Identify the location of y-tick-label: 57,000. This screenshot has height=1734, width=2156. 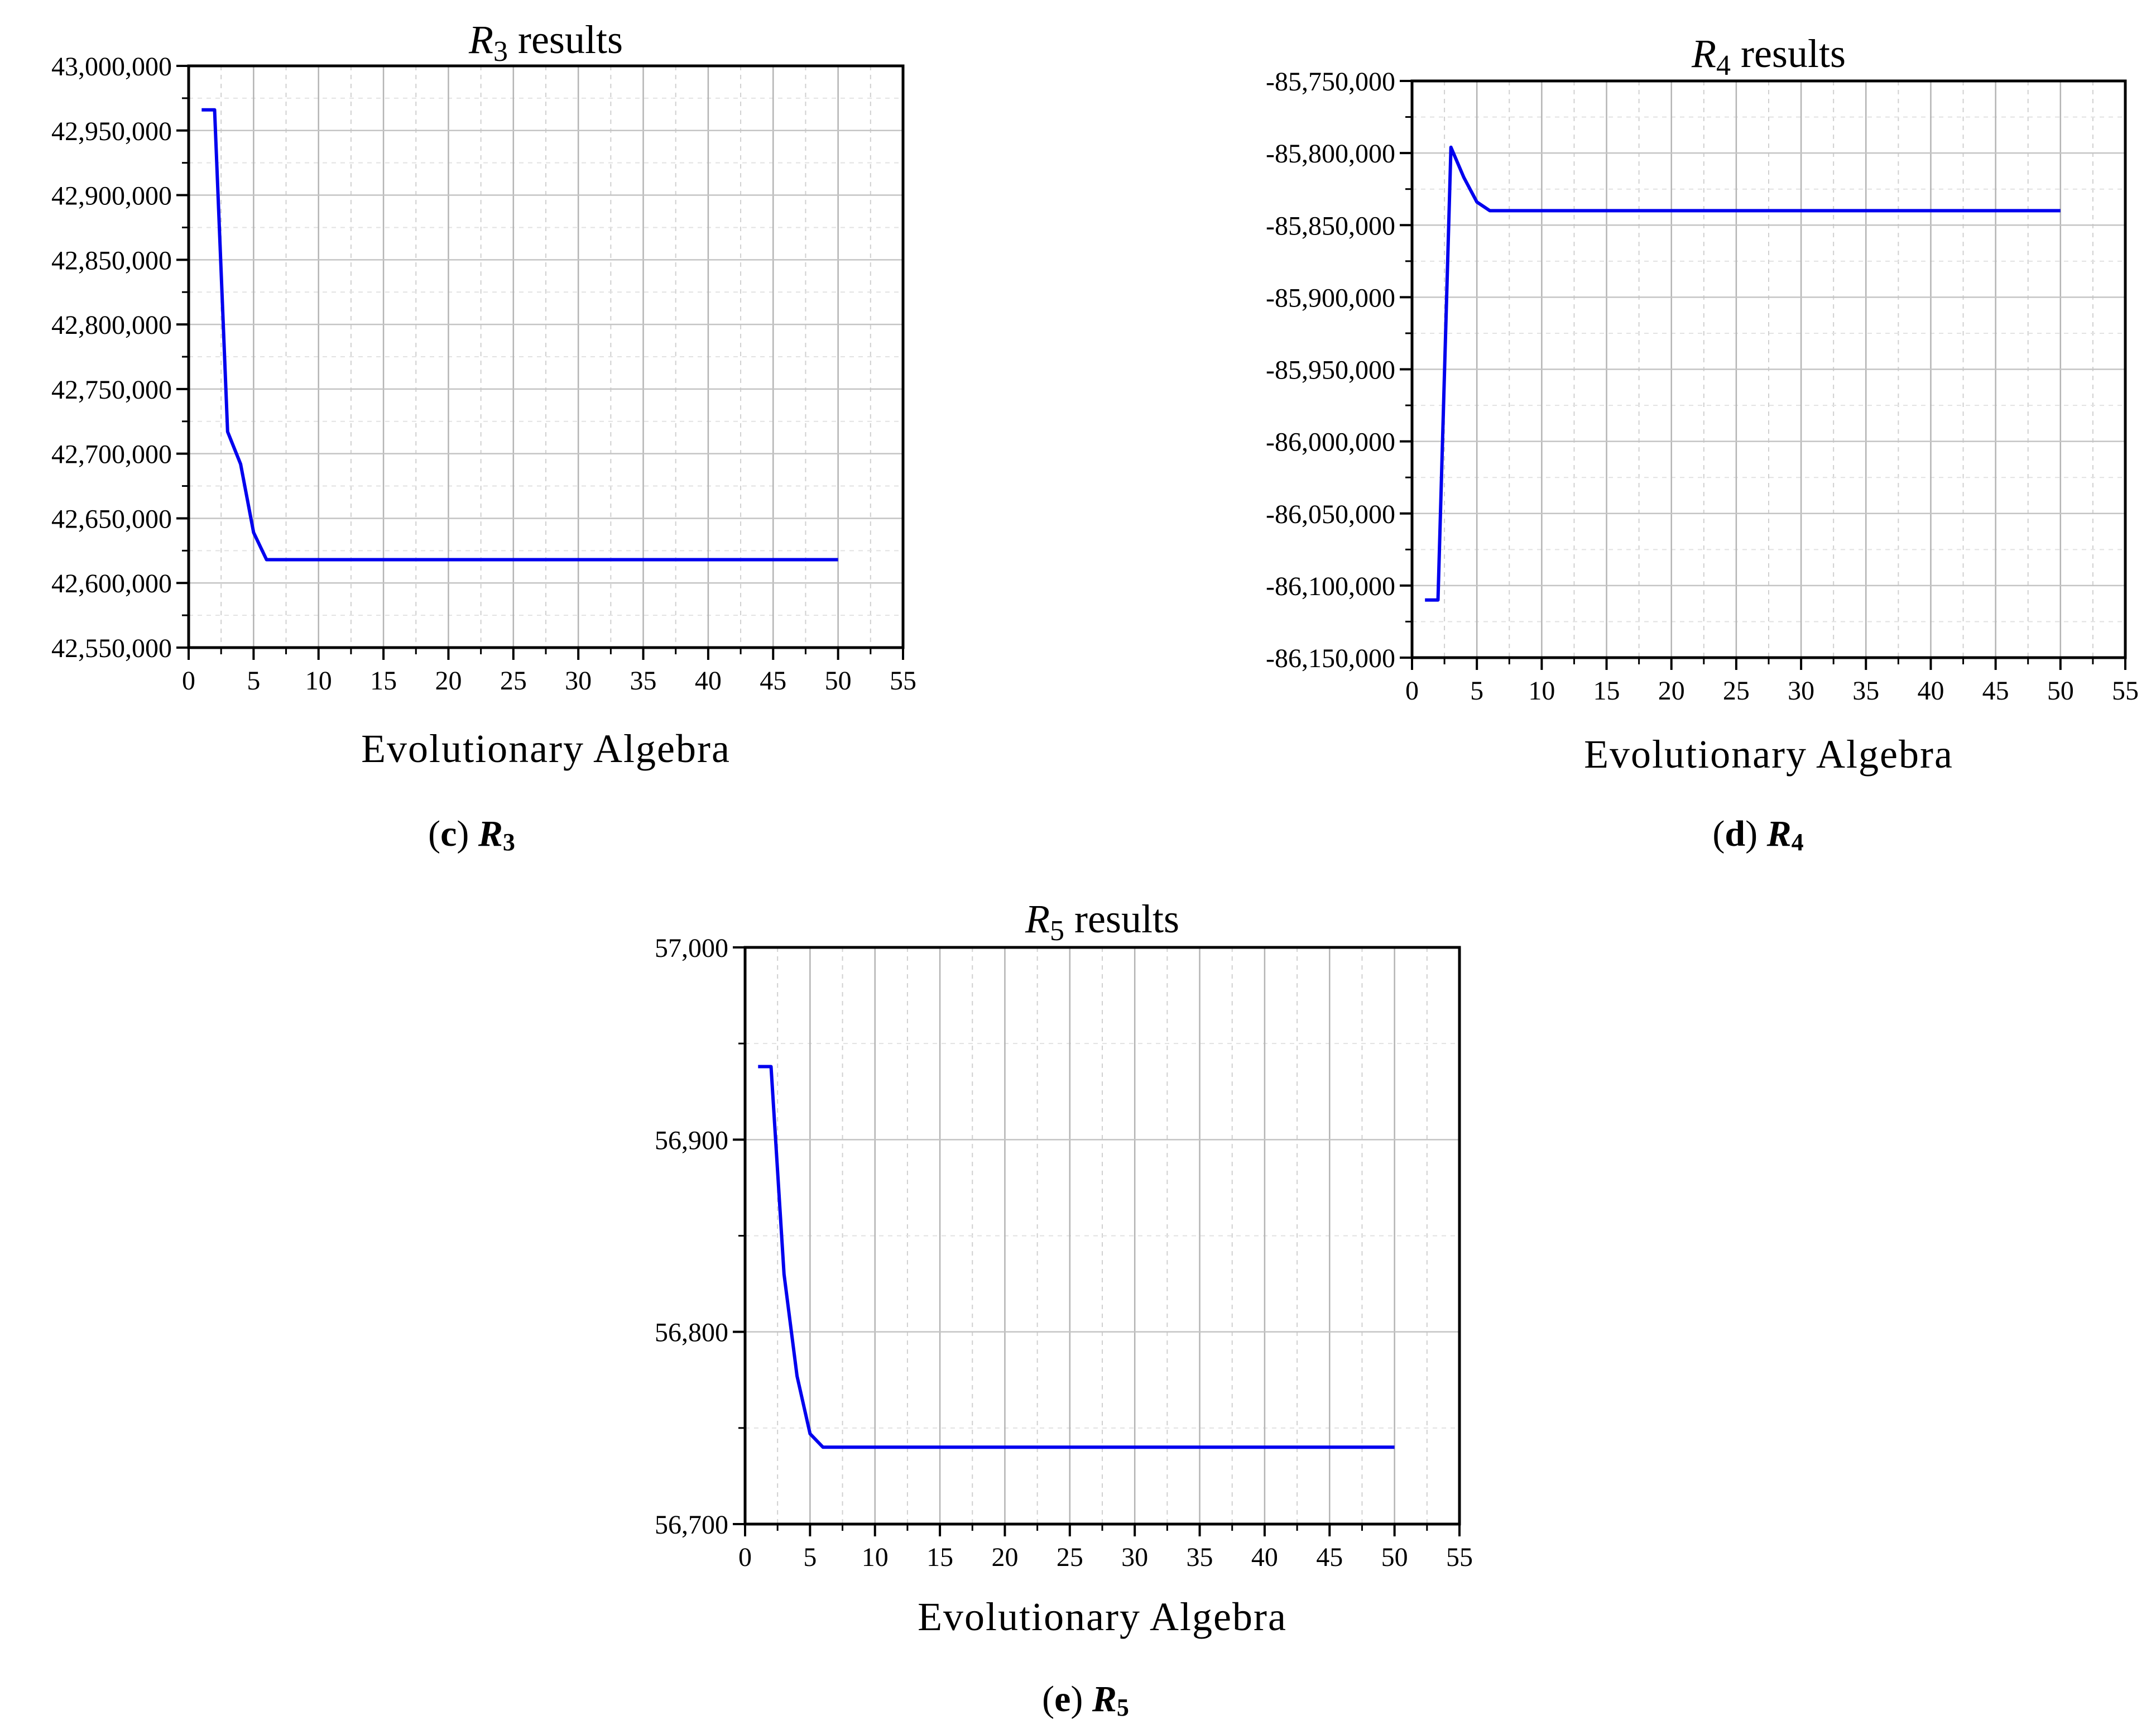
(691, 948).